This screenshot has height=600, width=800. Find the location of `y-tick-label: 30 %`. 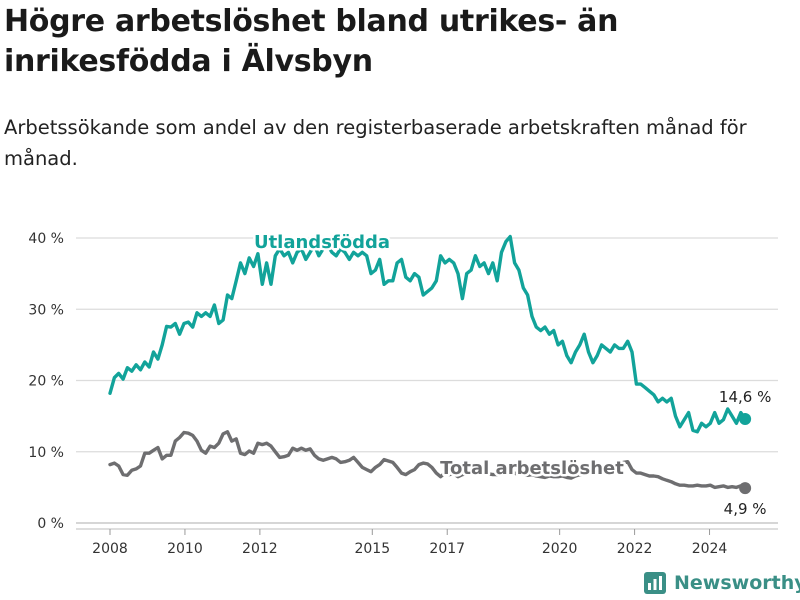

y-tick-label: 30 % is located at coordinates (46, 310).